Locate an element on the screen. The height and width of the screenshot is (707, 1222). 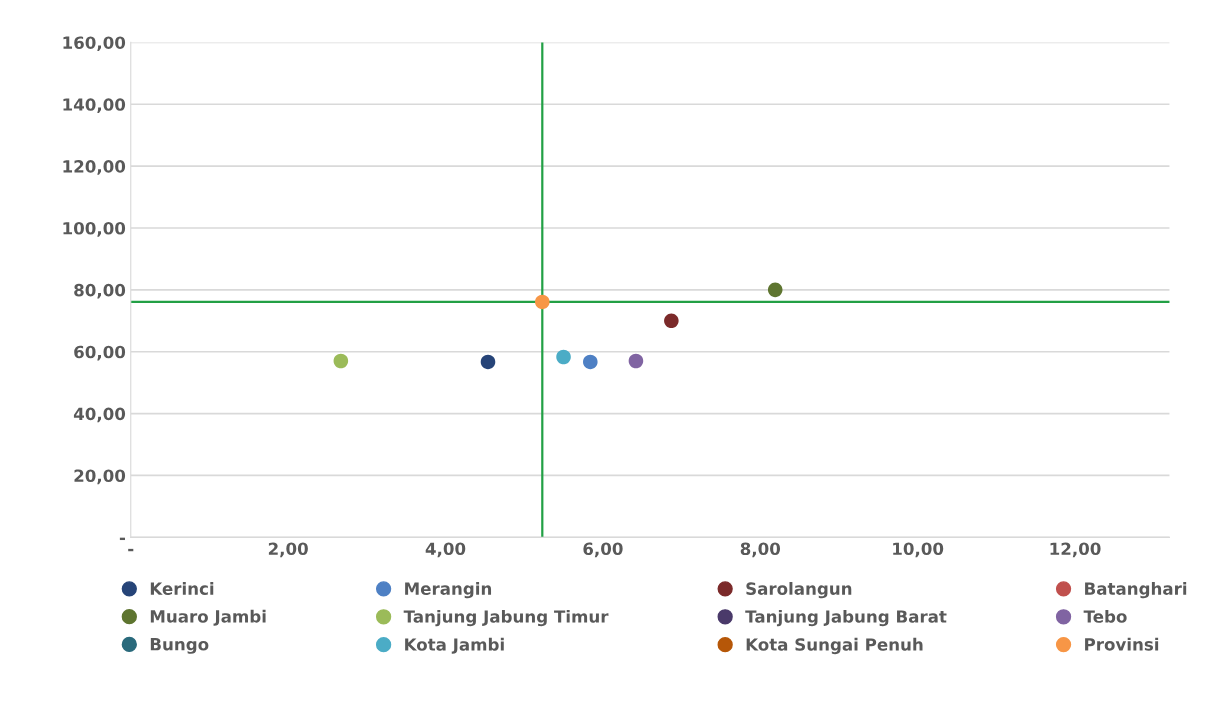
legend-label: Kota Sungai Penuh is located at coordinates (834, 646).